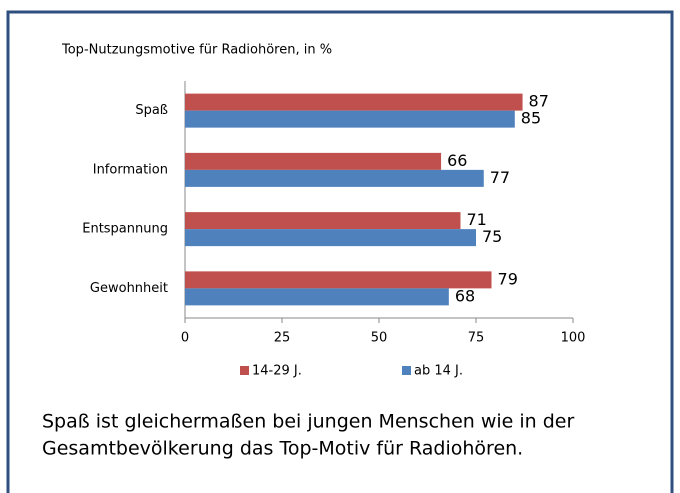 This screenshot has height=493, width=680. I want to click on value-label: 85, so click(531, 118).